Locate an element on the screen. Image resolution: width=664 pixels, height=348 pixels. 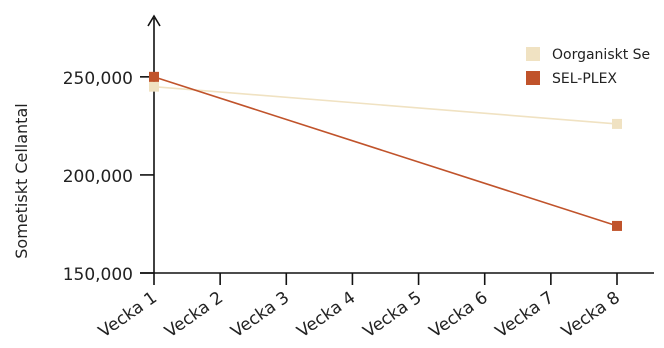
y-ticks: 150,000 200,000 250,000 is located at coordinates (108, 177).